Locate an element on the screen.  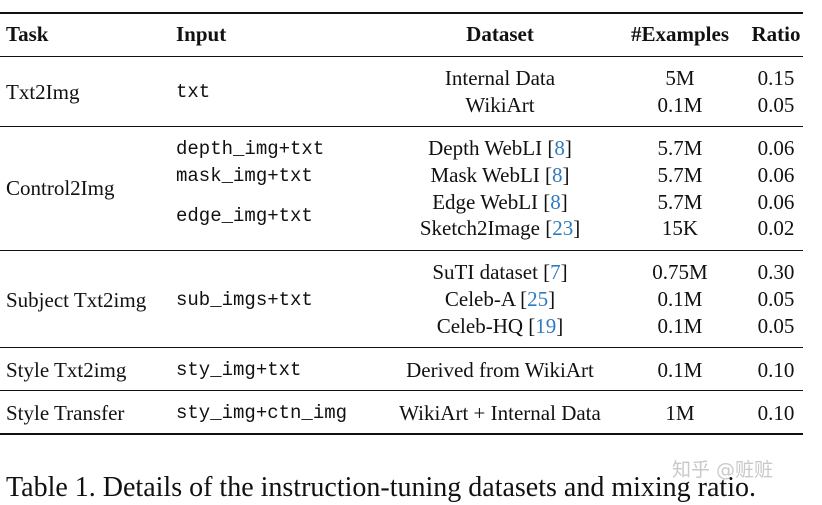
input-cell: sty_img+txt is located at coordinates (239, 370).